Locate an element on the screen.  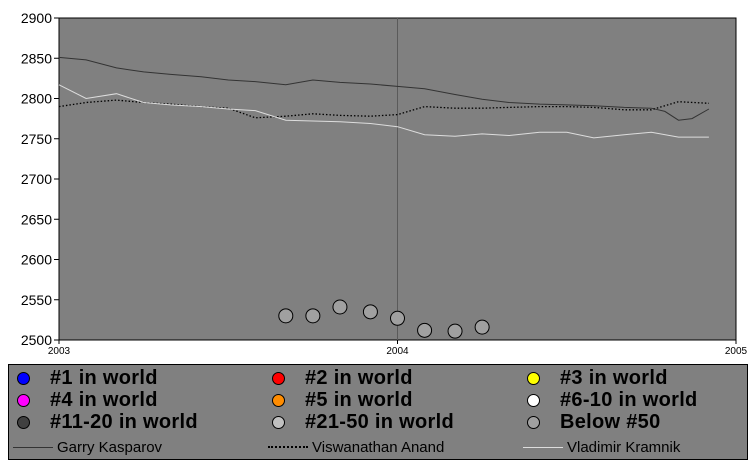
legend-item: #1 in world is located at coordinates (87, 378).